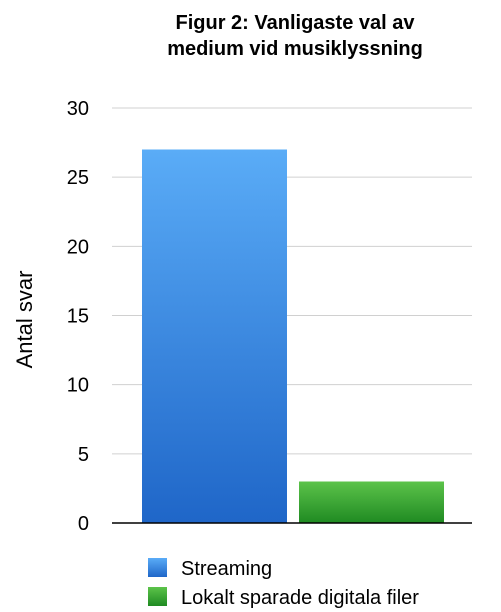 The height and width of the screenshot is (612, 501). Describe the element at coordinates (78, 247) in the screenshot. I see `y-tick-label: 20` at that location.